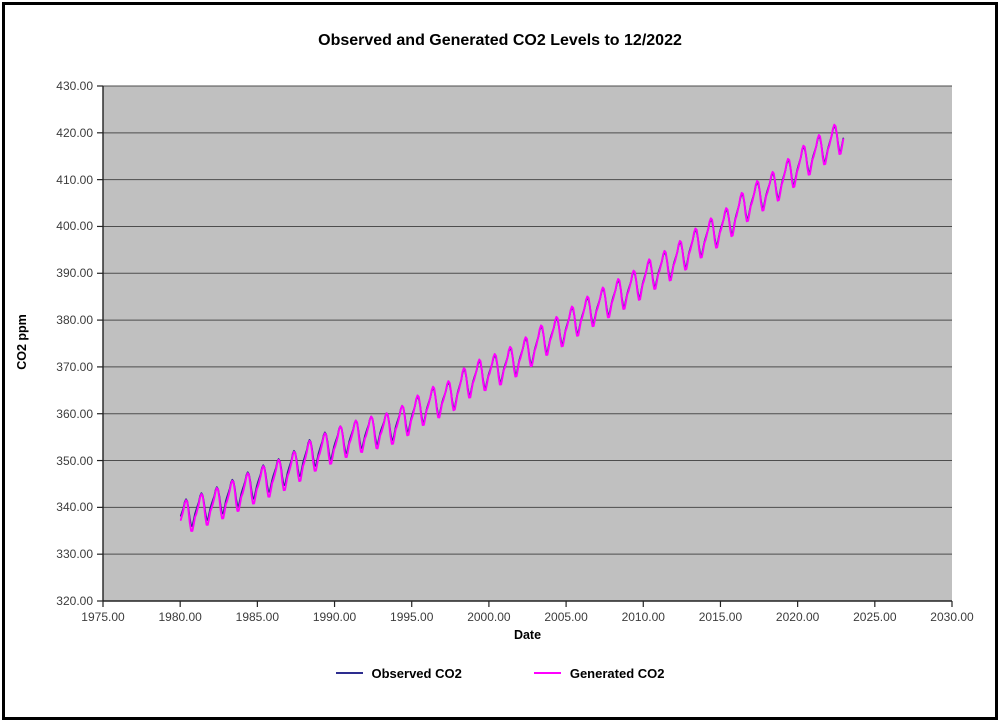  Describe the element at coordinates (74, 226) in the screenshot. I see `y-tick-label: 400.00` at that location.